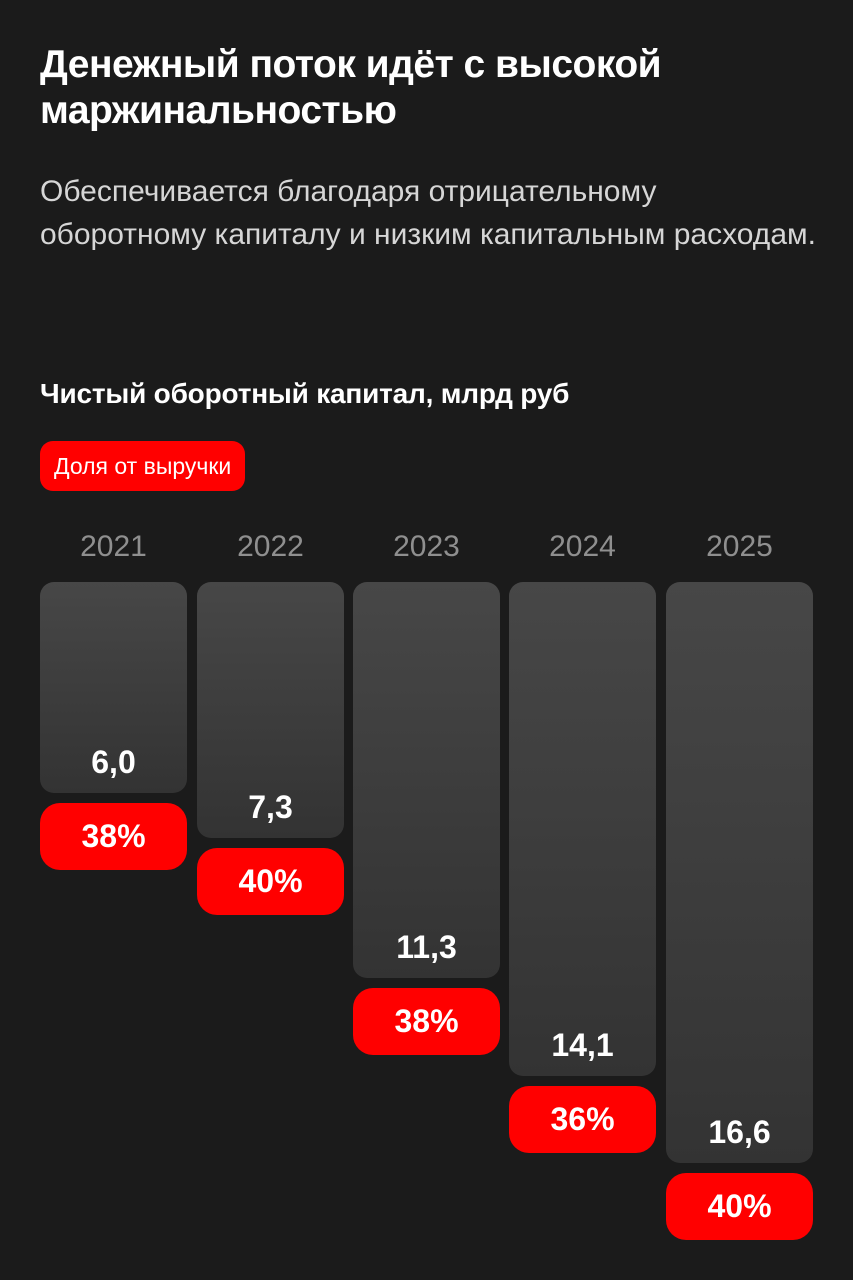 The width and height of the screenshot is (853, 1280). Describe the element at coordinates (426, 780) in the screenshot. I see `bar: 11,3` at that location.